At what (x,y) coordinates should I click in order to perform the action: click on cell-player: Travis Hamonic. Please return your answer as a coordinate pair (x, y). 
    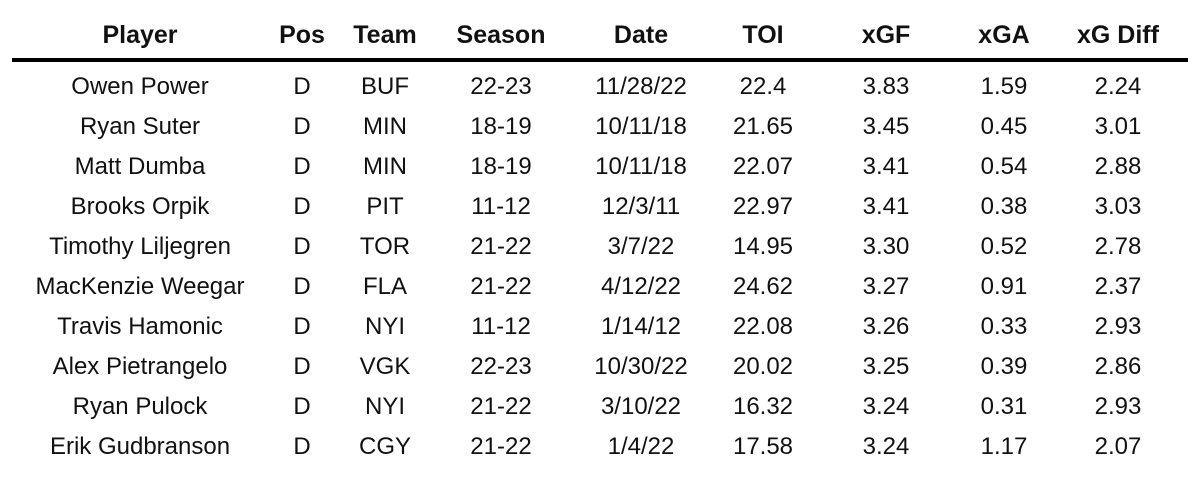
    Looking at the image, I should click on (140, 326).